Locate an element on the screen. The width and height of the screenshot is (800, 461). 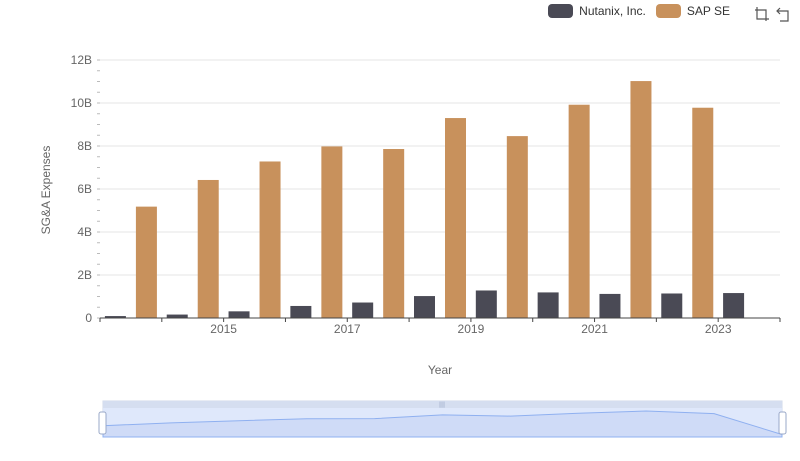
bar-sap-2020 is located at coordinates (517, 227).